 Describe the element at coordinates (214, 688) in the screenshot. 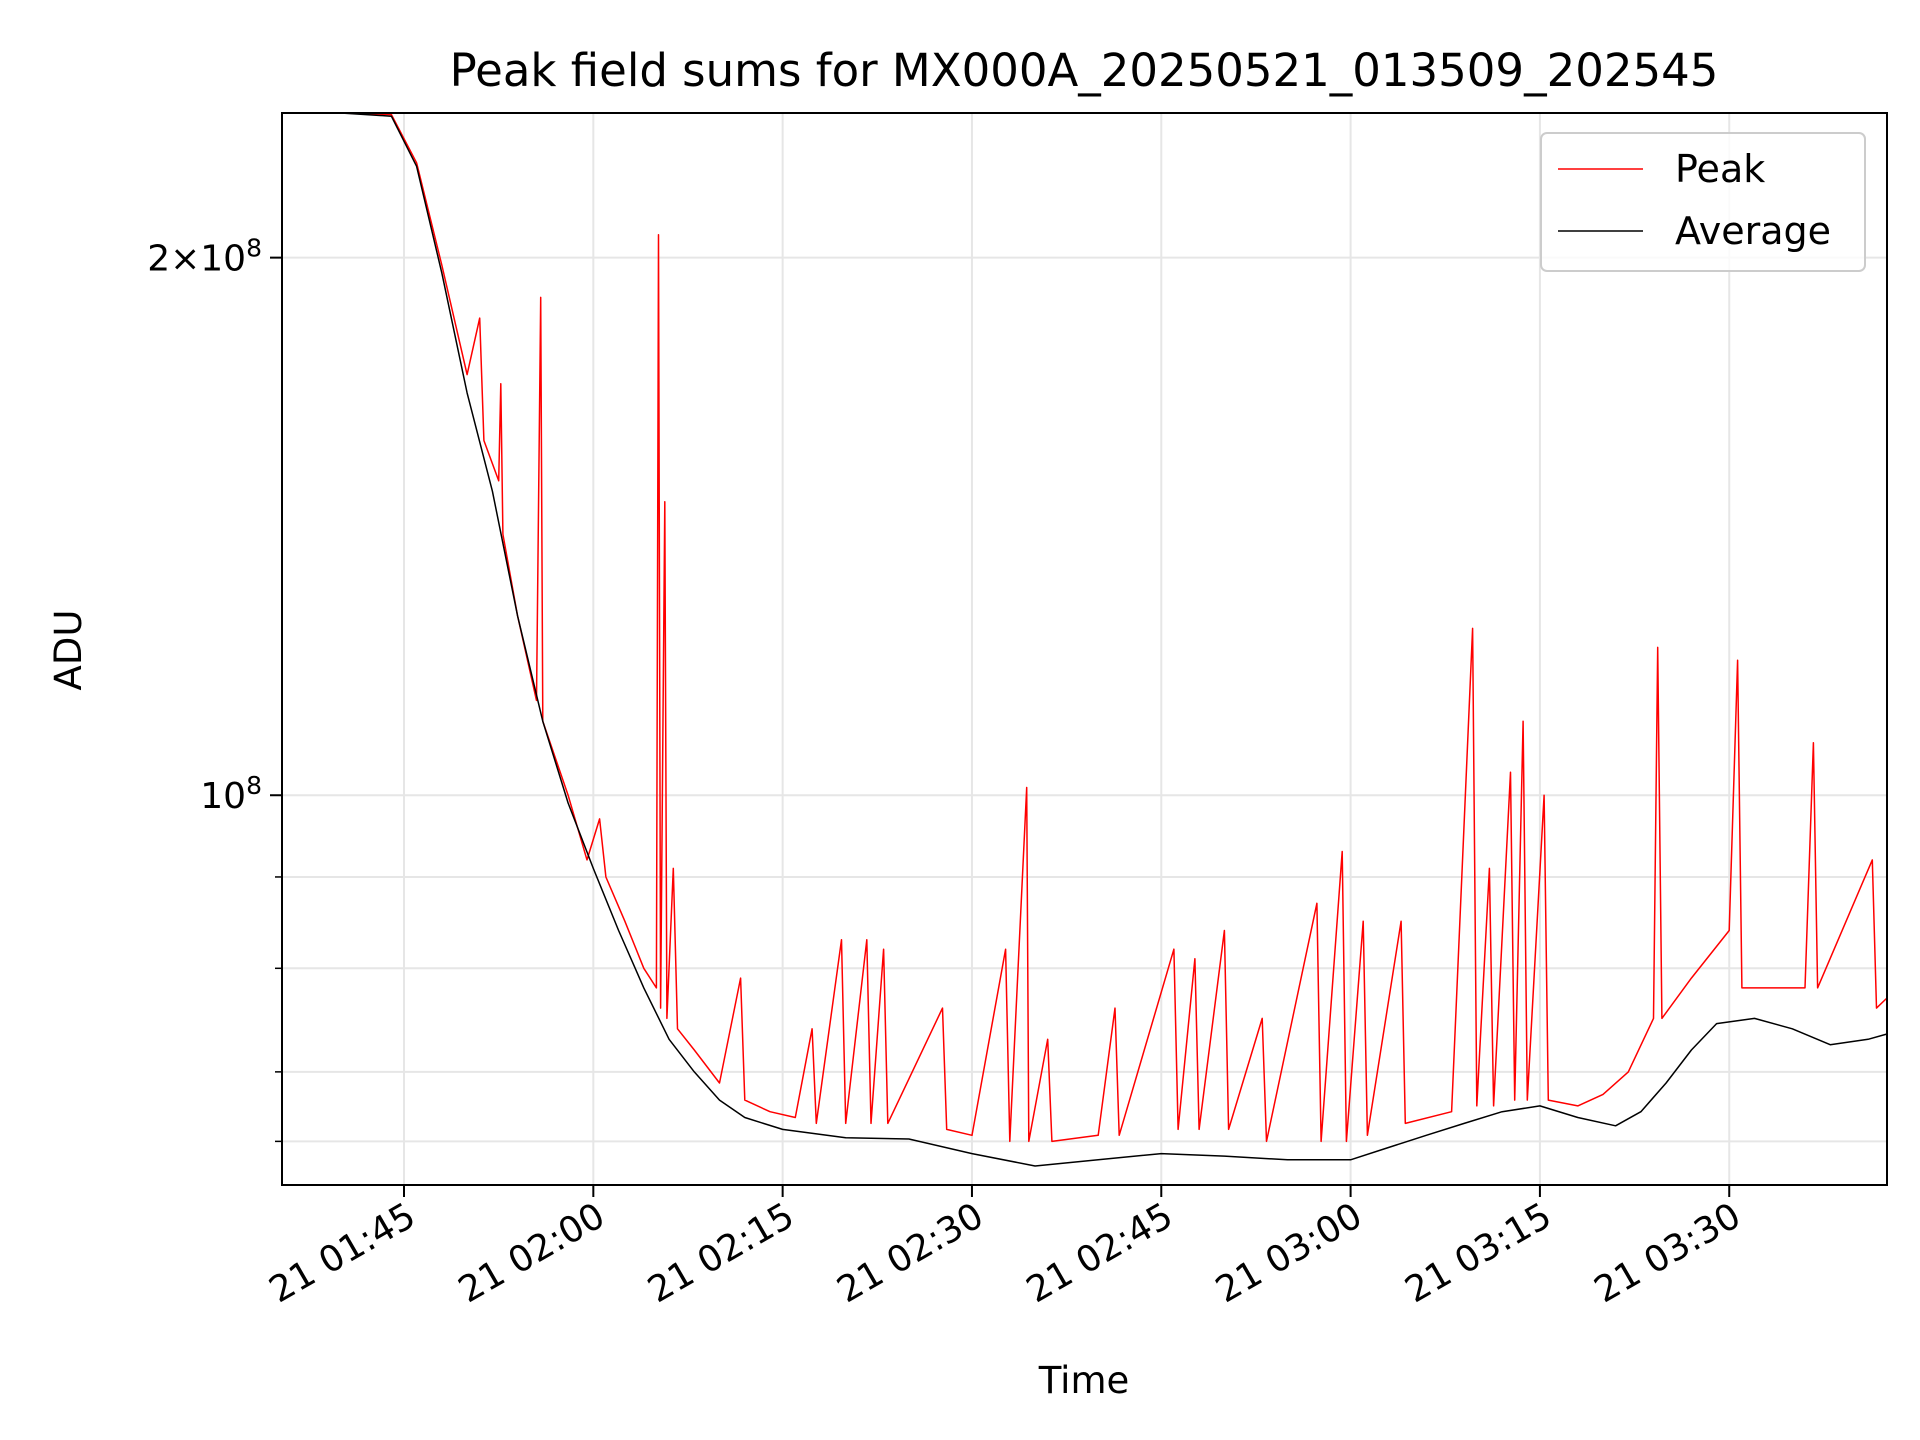

I see `y-axis: 108 2×108` at that location.